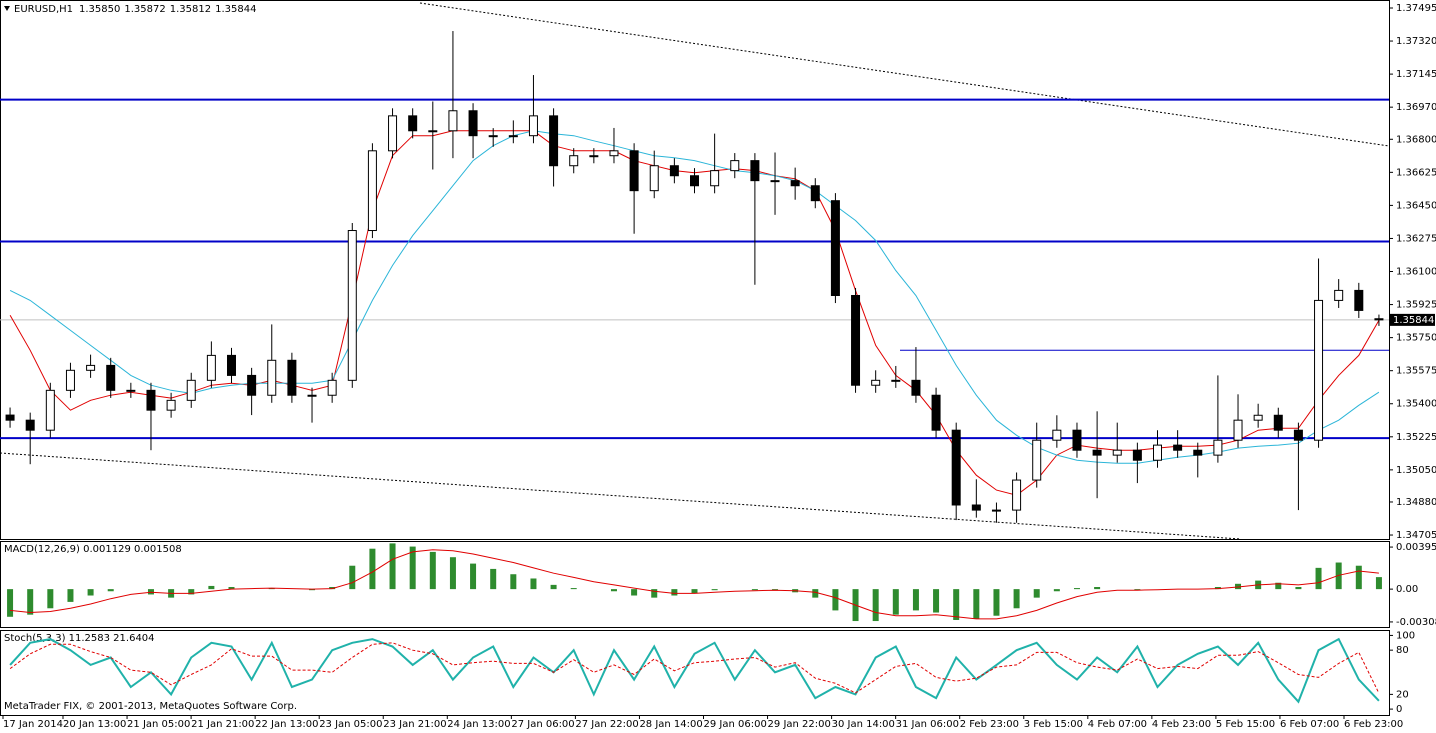 This screenshot has width=1436, height=733. I want to click on y-tick-label: 1.36100, so click(1416, 272).